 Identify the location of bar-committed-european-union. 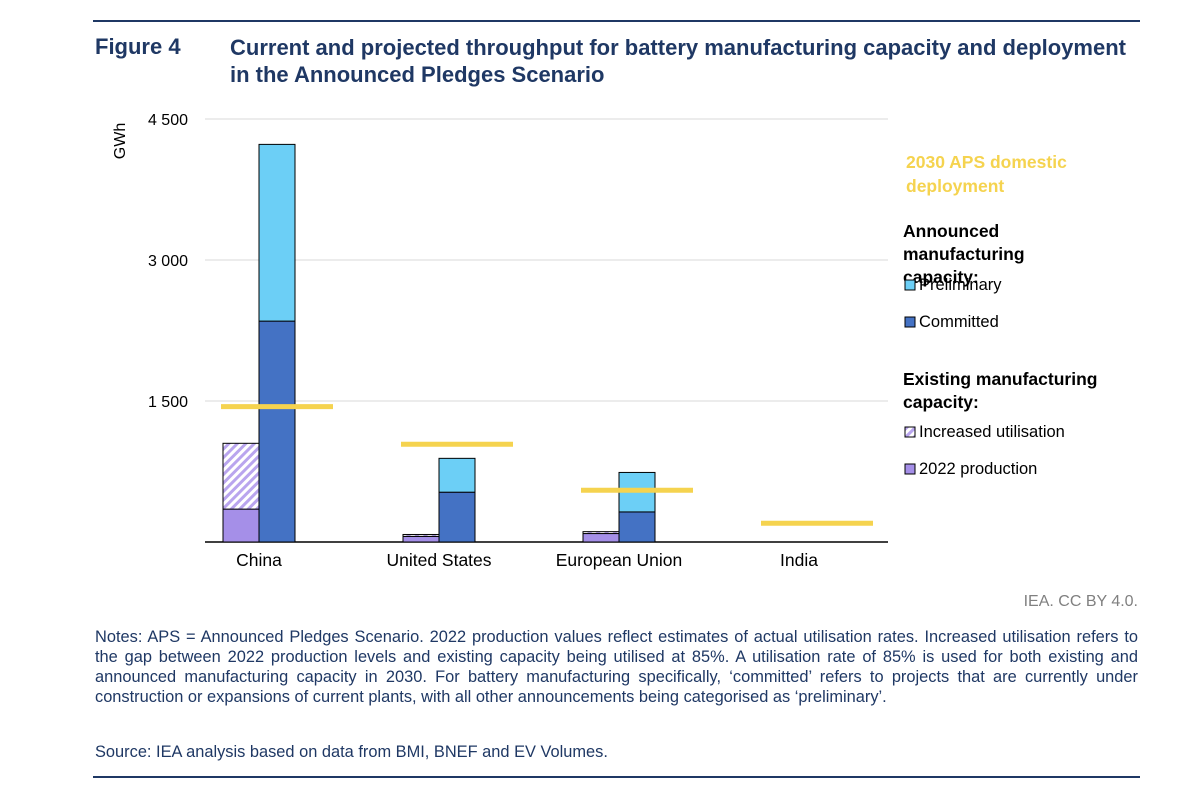
(637, 527).